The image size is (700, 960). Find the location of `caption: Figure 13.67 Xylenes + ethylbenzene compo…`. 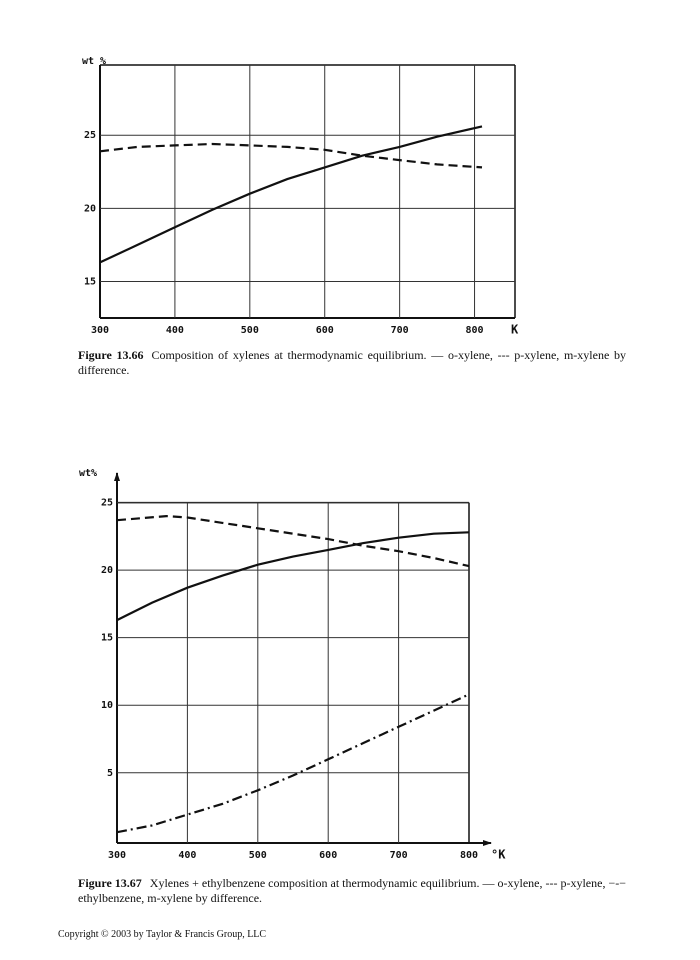

caption: Figure 13.67 Xylenes + ethylbenzene compo… is located at coordinates (352, 891).